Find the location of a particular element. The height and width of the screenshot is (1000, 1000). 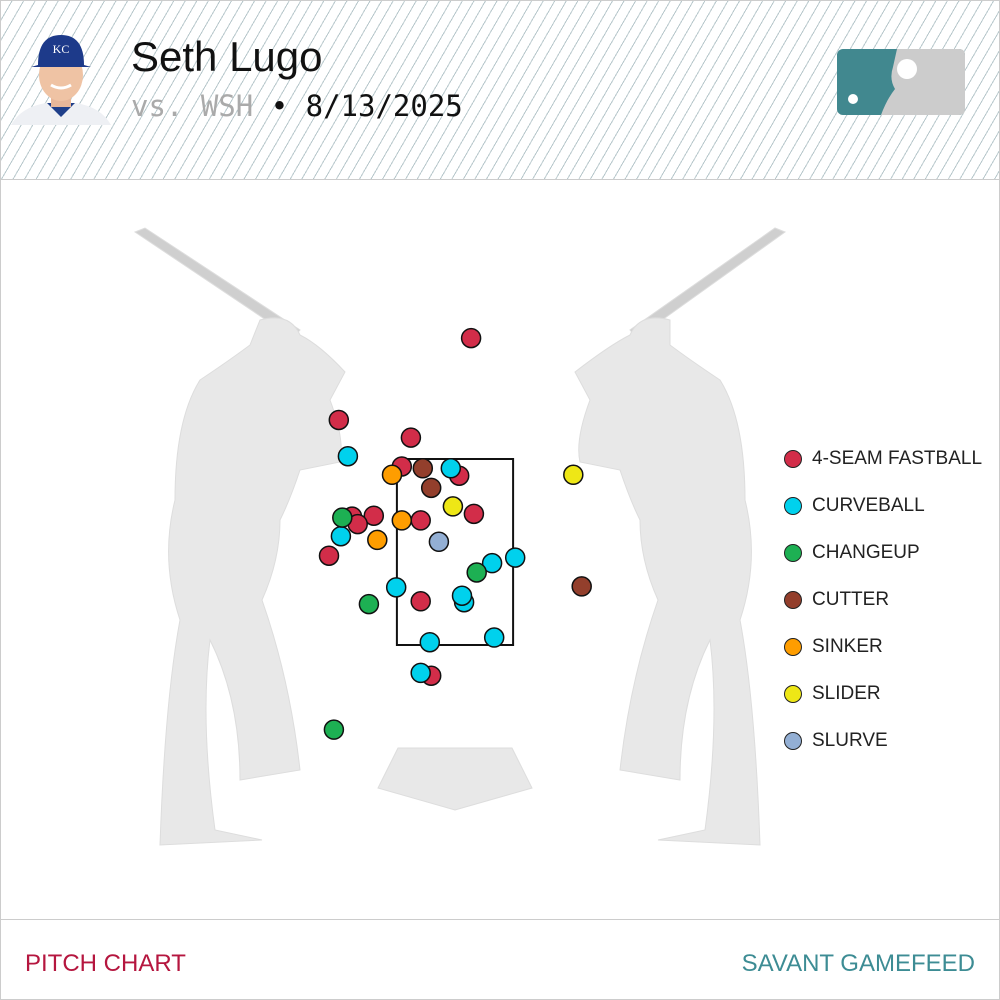

savant-gamefeed-link: SAVANT GAMEFEED is located at coordinates (858, 963).